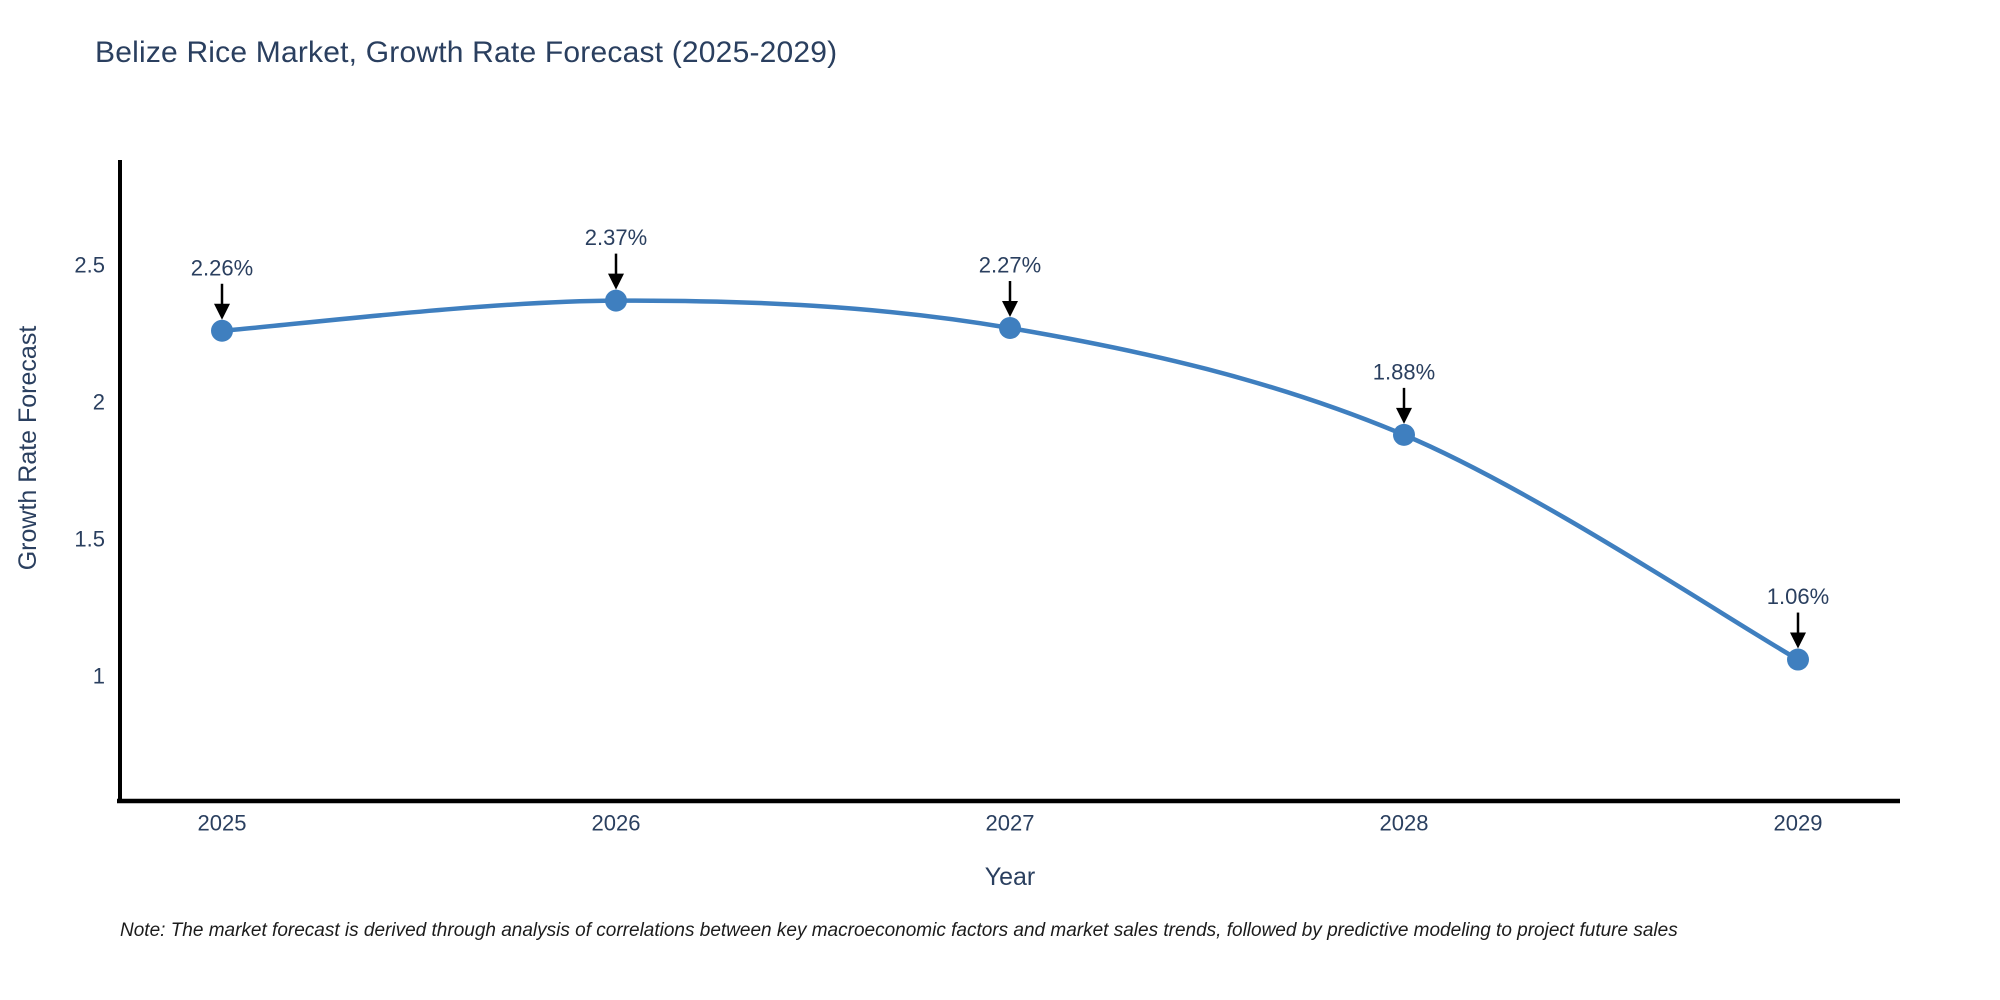 The height and width of the screenshot is (1000, 2000). Describe the element at coordinates (1010, 823) in the screenshot. I see `x-tick-label: 2027` at that location.